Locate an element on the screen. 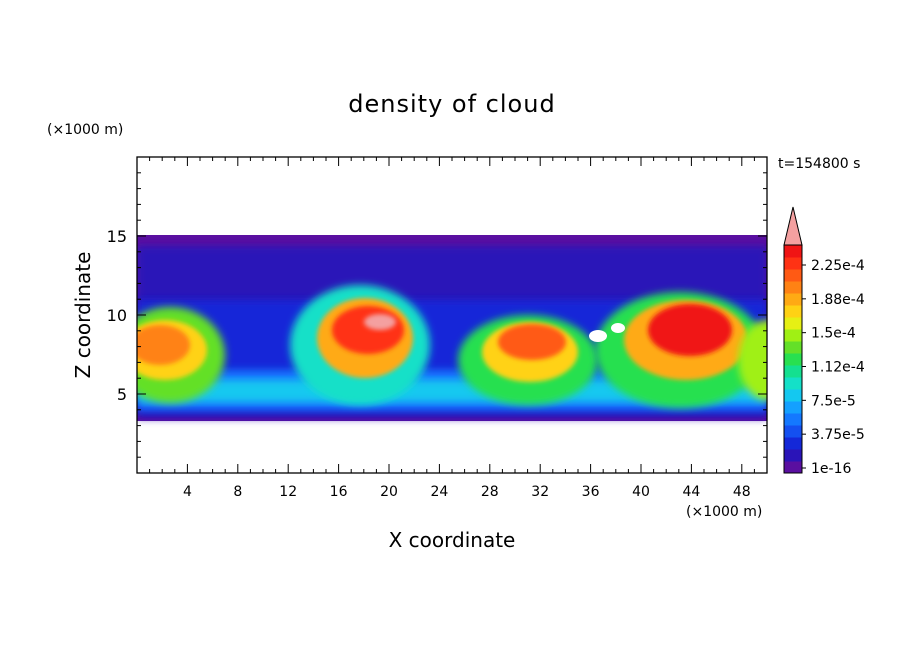 Image resolution: width=904 pixels, height=654 pixels. x-tick-label: 16 is located at coordinates (339, 492).